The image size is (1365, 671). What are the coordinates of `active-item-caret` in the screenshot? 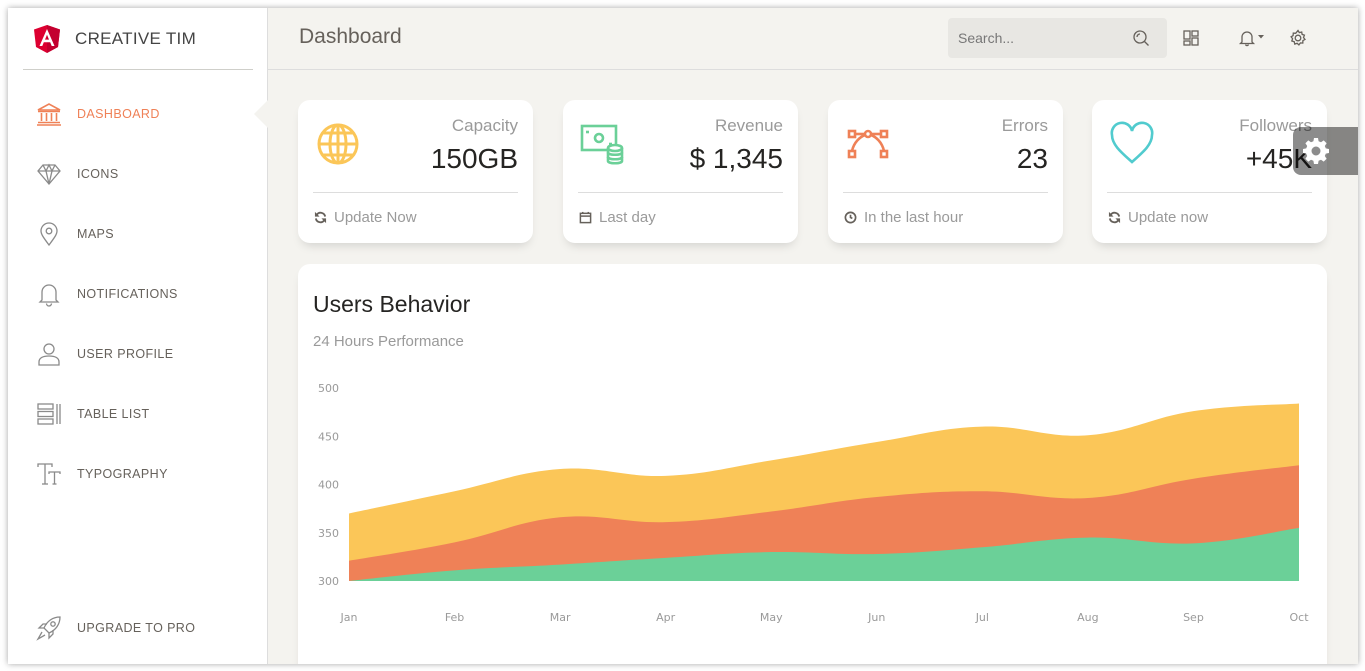 It's located at (261, 114).